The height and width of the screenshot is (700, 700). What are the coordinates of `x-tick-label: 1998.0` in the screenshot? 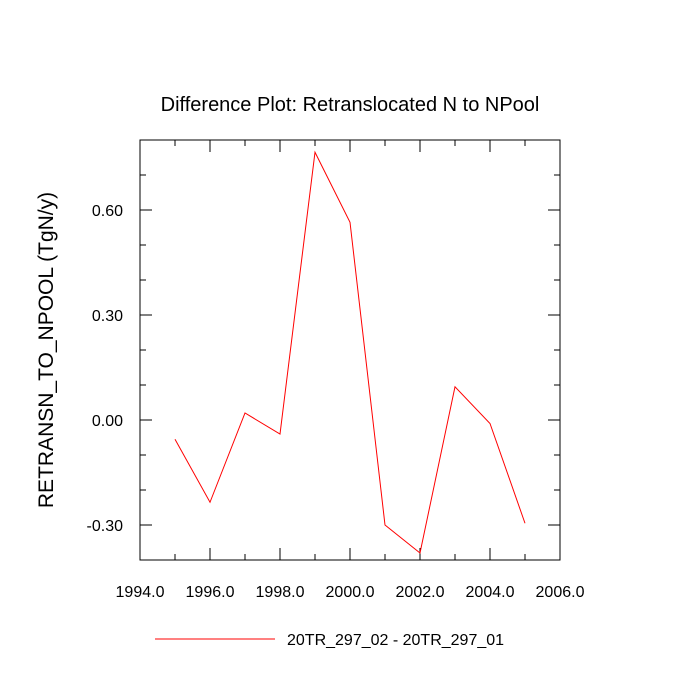 It's located at (280, 592).